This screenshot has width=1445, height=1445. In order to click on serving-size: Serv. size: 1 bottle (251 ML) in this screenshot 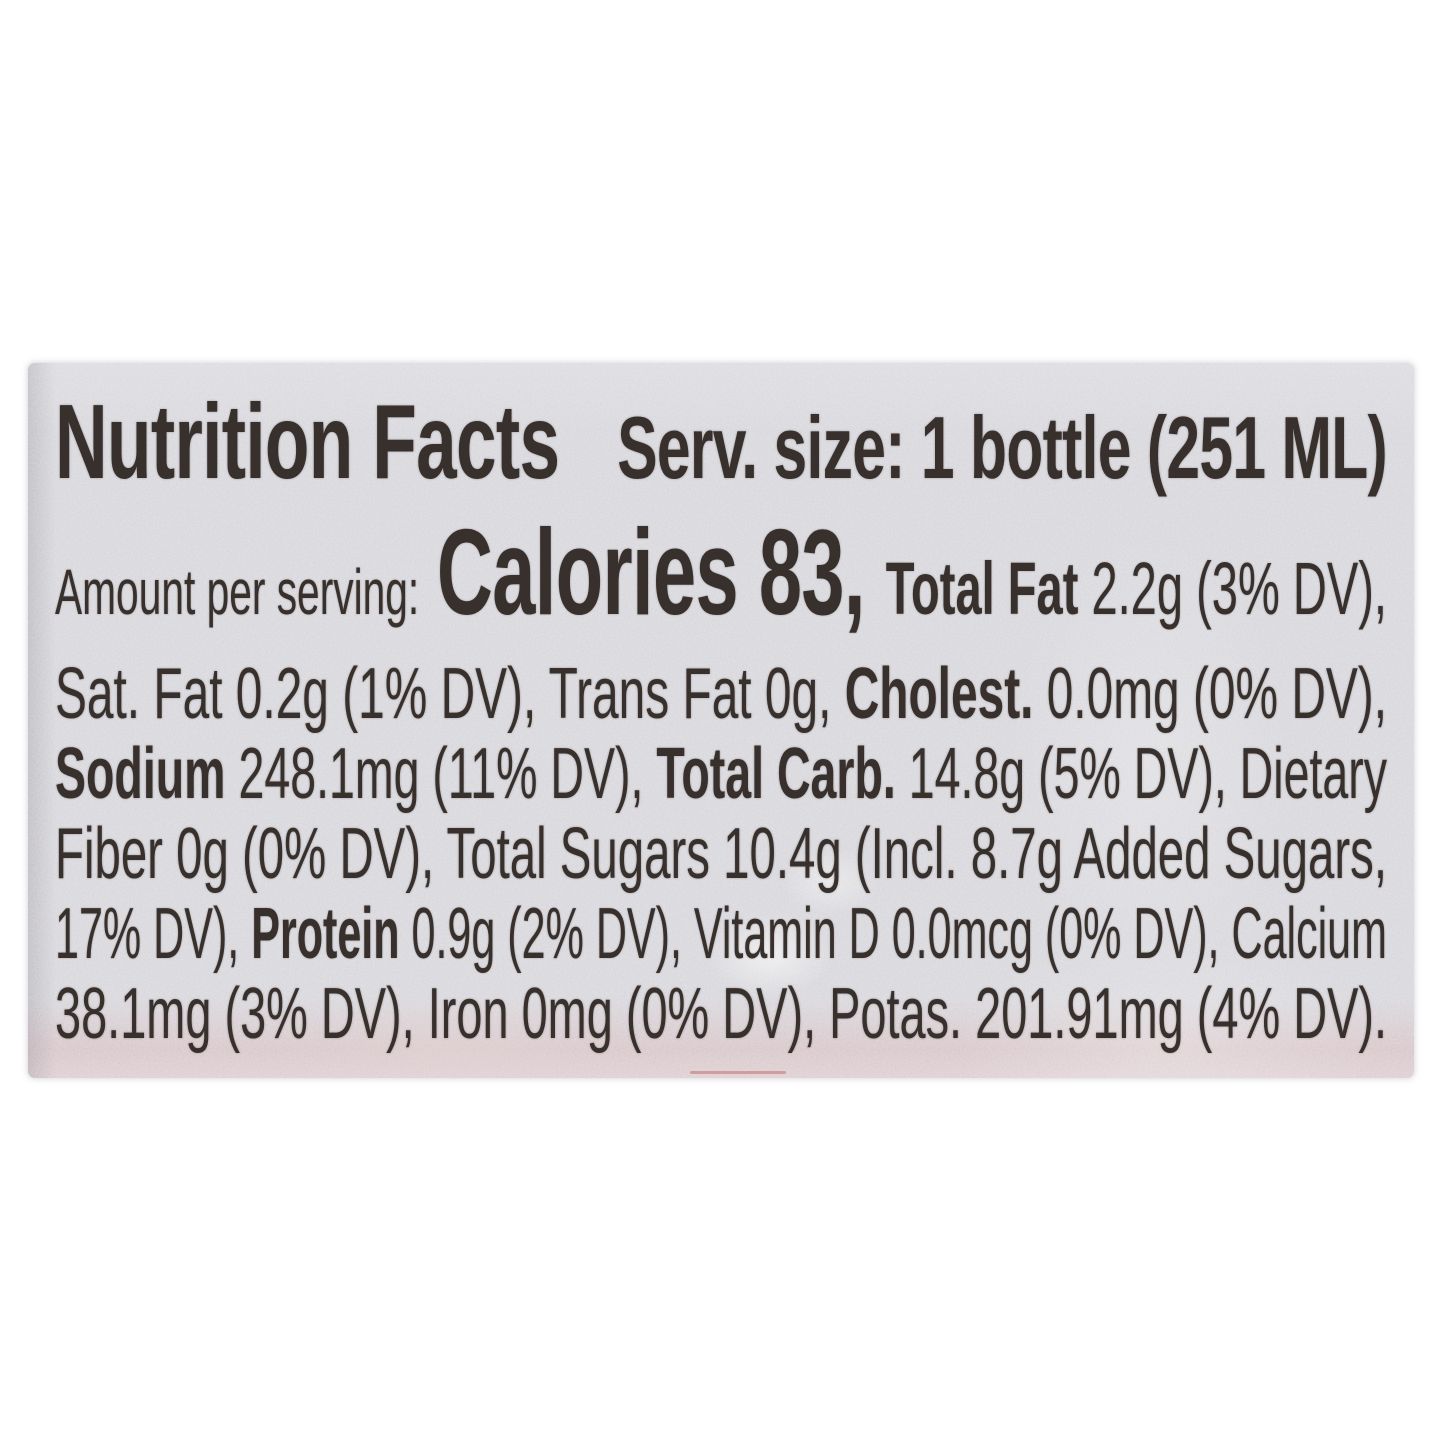, I will do `click(1002, 447)`.